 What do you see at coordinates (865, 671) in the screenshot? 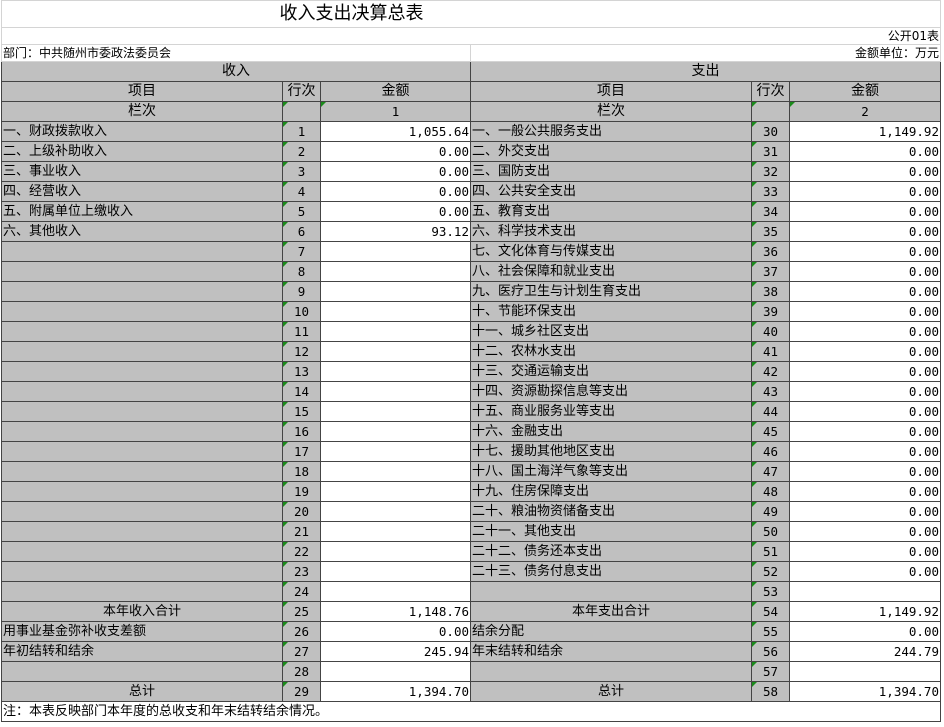
I see `expense-amount` at bounding box center [865, 671].